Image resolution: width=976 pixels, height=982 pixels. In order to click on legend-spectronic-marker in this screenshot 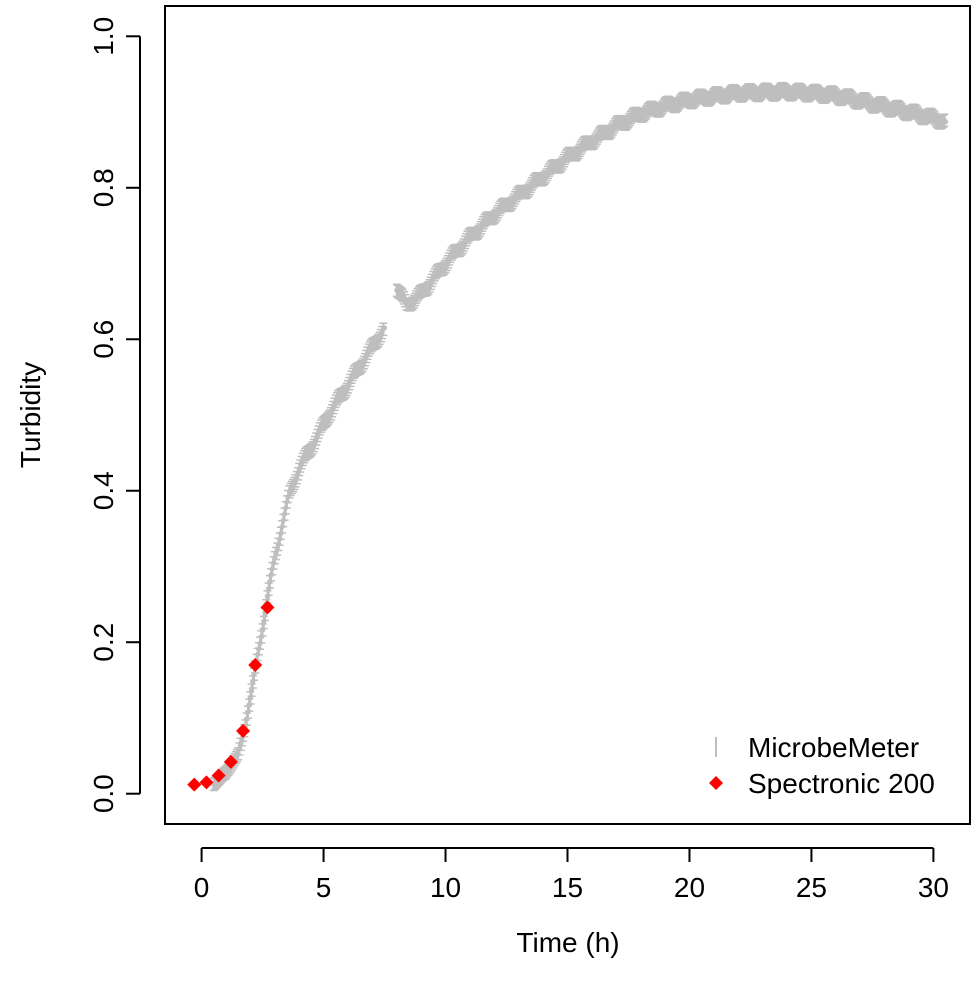, I will do `click(716, 783)`.